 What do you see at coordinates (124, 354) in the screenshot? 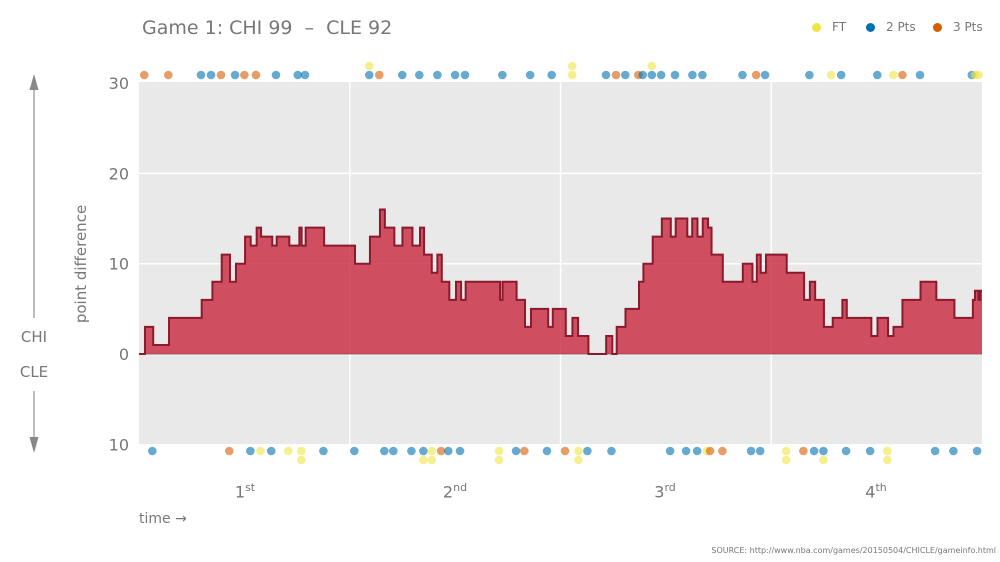
I see `y-tick-label: 0` at bounding box center [124, 354].